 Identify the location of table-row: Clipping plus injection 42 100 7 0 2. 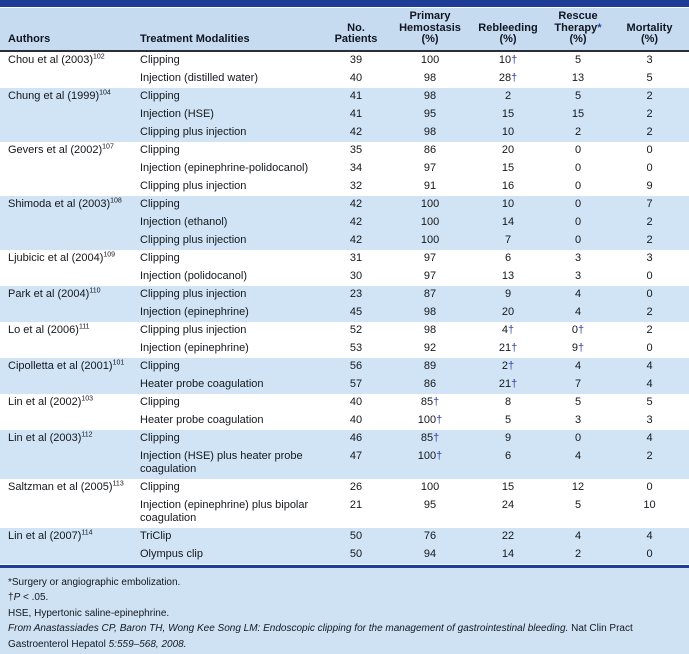
(344, 240).